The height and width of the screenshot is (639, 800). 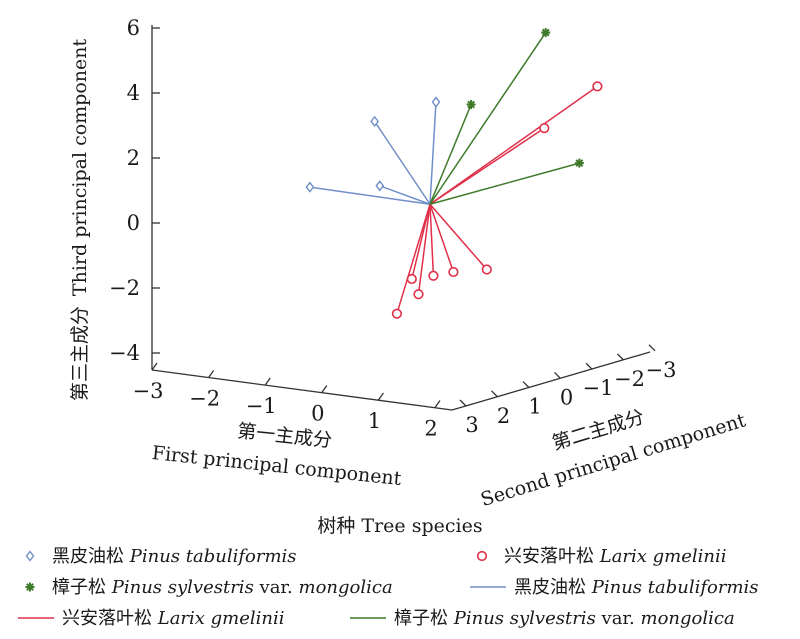 What do you see at coordinates (277, 466) in the screenshot?
I see `x-axis-title-en: First principal component` at bounding box center [277, 466].